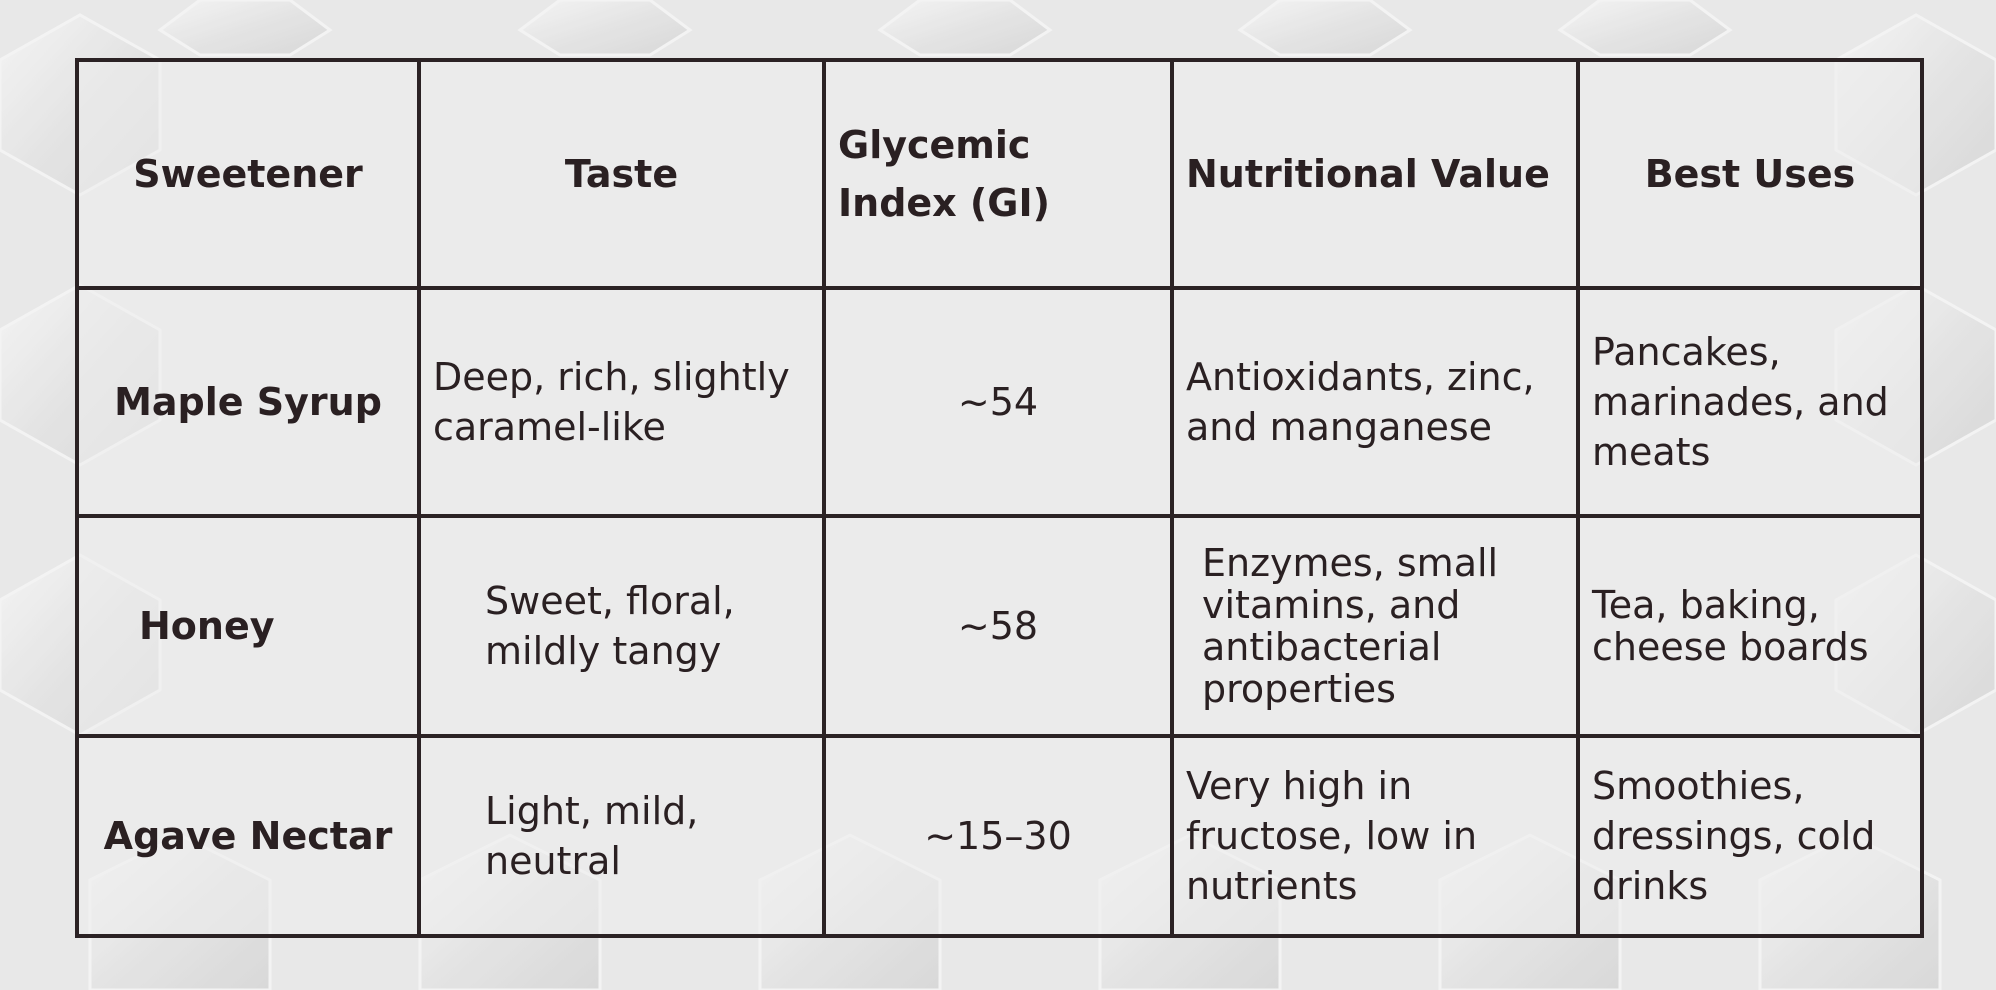 This screenshot has height=990, width=1996. Describe the element at coordinates (1375, 836) in the screenshot. I see `cell-nutritional-value: Very high in fructose, low in nutrients` at that location.